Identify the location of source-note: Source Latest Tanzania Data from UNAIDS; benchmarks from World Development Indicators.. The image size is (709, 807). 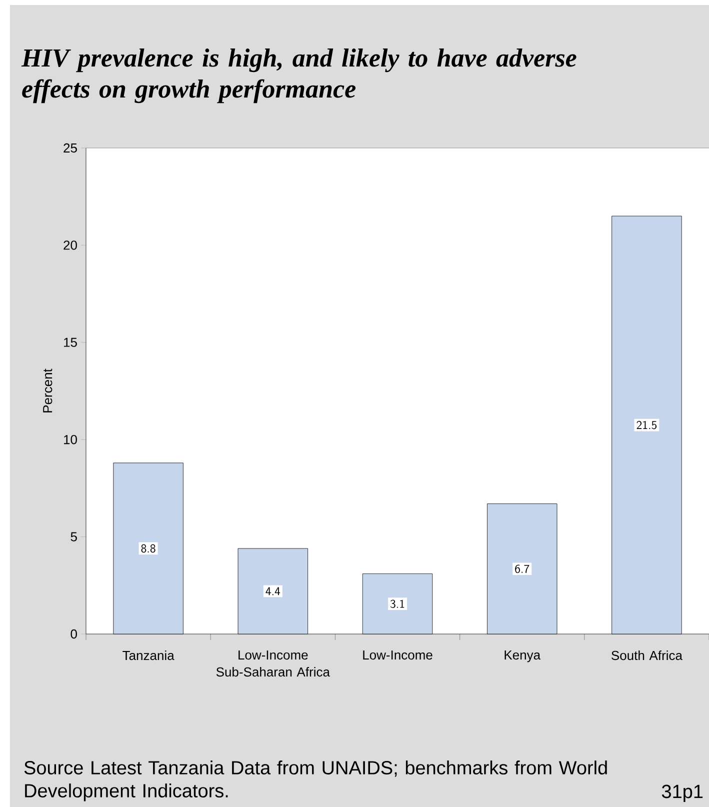
(315, 781).